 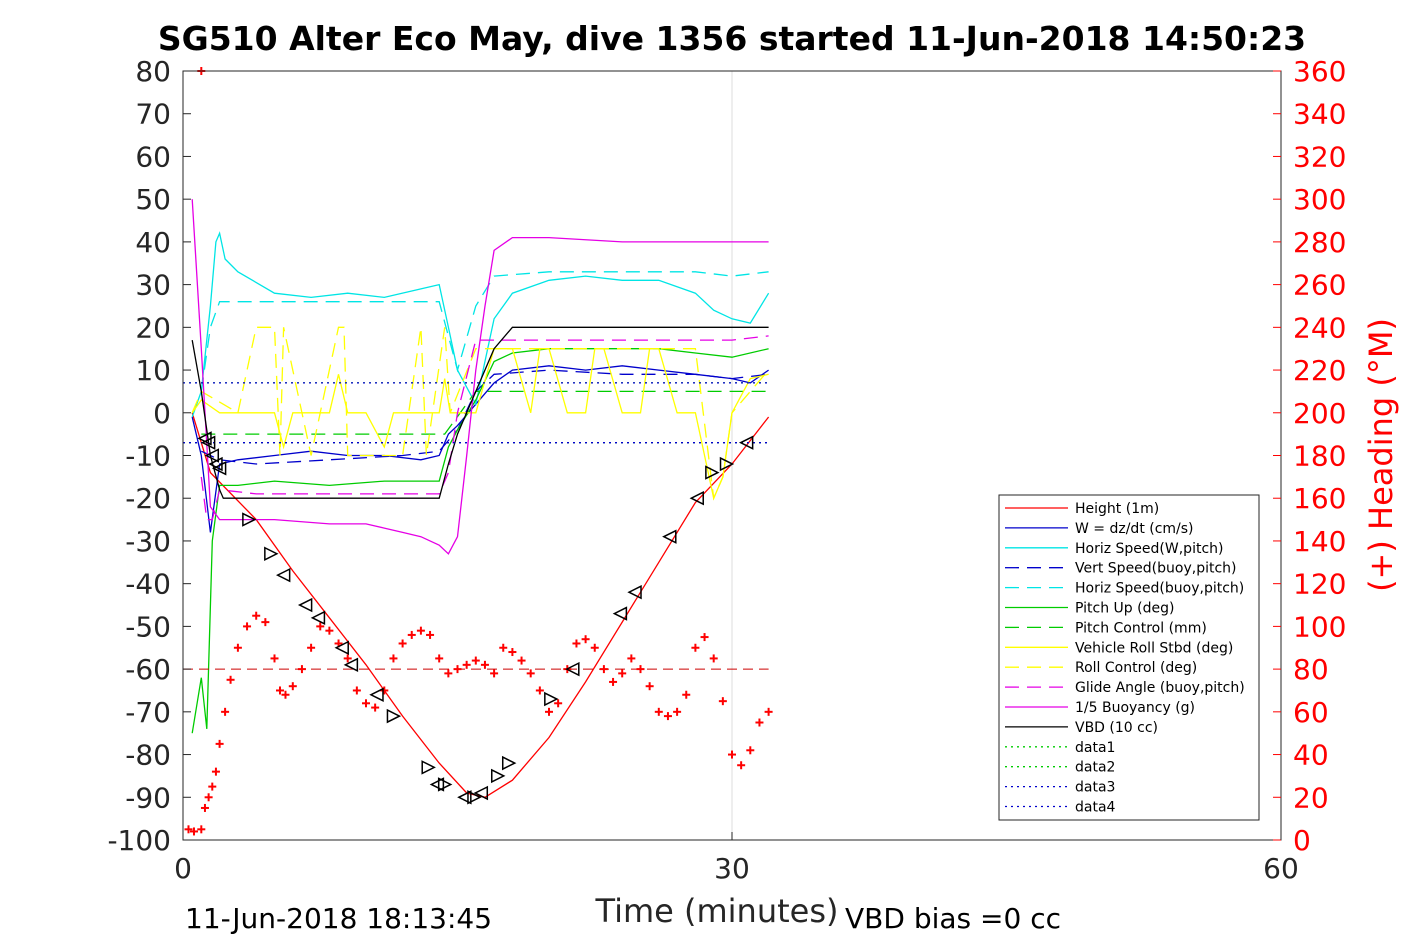 I want to click on right-tick-label: 60, so click(x=1311, y=712).